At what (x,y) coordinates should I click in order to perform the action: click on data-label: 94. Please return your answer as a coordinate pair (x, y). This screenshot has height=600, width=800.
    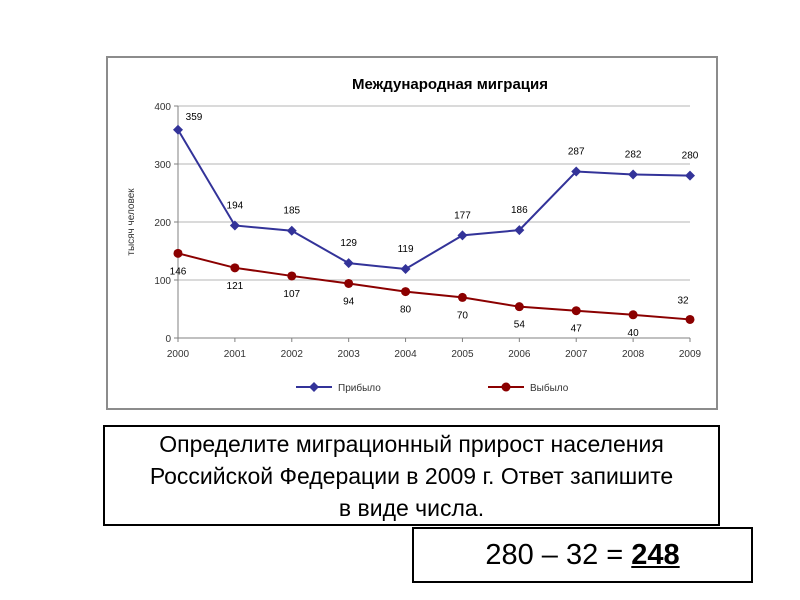
    Looking at the image, I should click on (349, 301).